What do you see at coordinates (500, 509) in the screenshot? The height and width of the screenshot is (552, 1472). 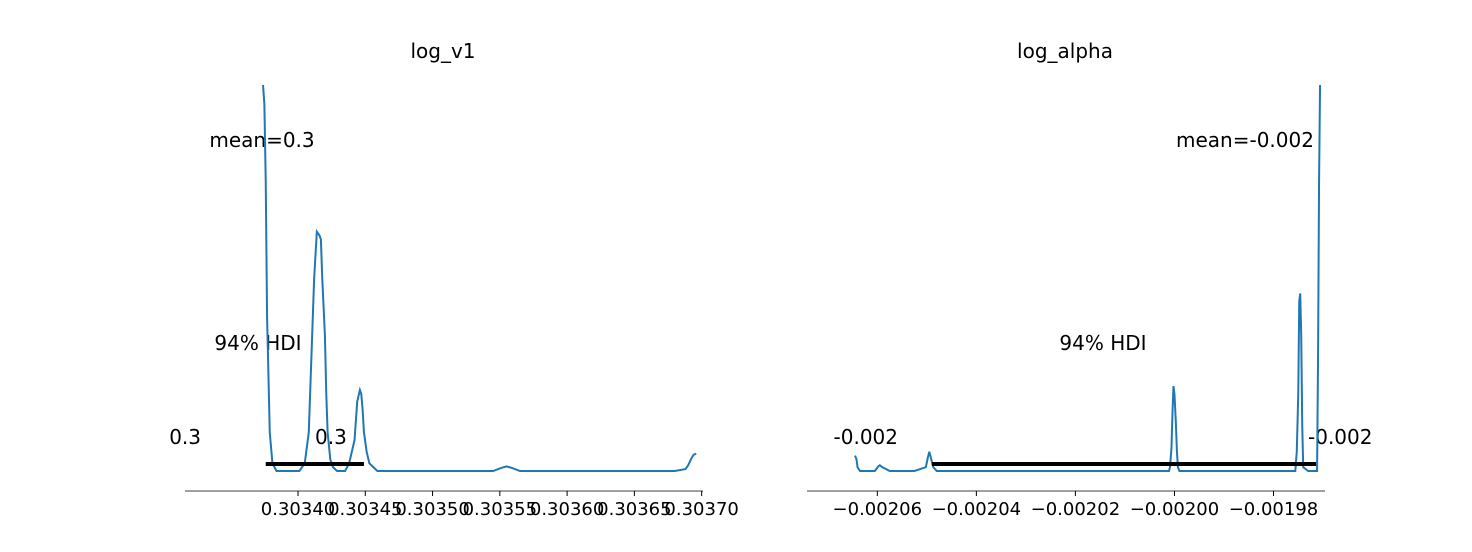 I see `x-tick-label: 0.30355` at bounding box center [500, 509].